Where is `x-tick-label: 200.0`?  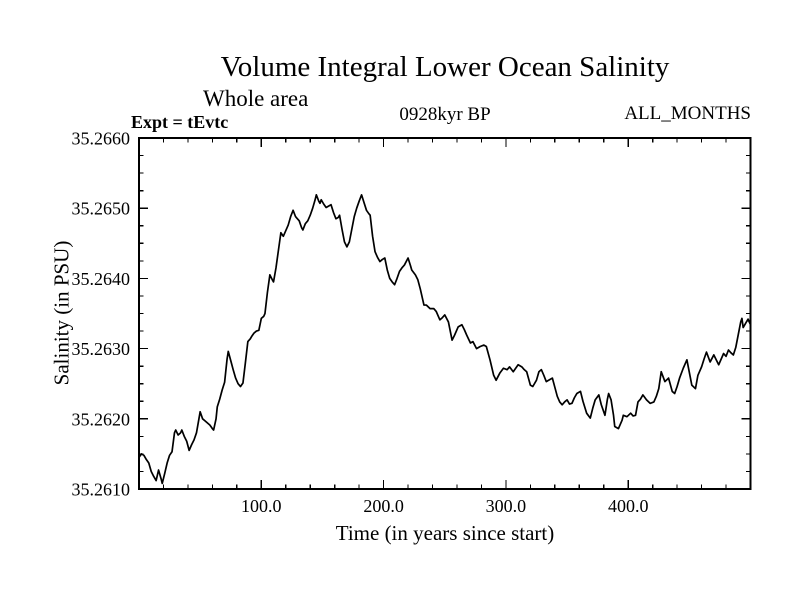
x-tick-label: 200.0 is located at coordinates (383, 506).